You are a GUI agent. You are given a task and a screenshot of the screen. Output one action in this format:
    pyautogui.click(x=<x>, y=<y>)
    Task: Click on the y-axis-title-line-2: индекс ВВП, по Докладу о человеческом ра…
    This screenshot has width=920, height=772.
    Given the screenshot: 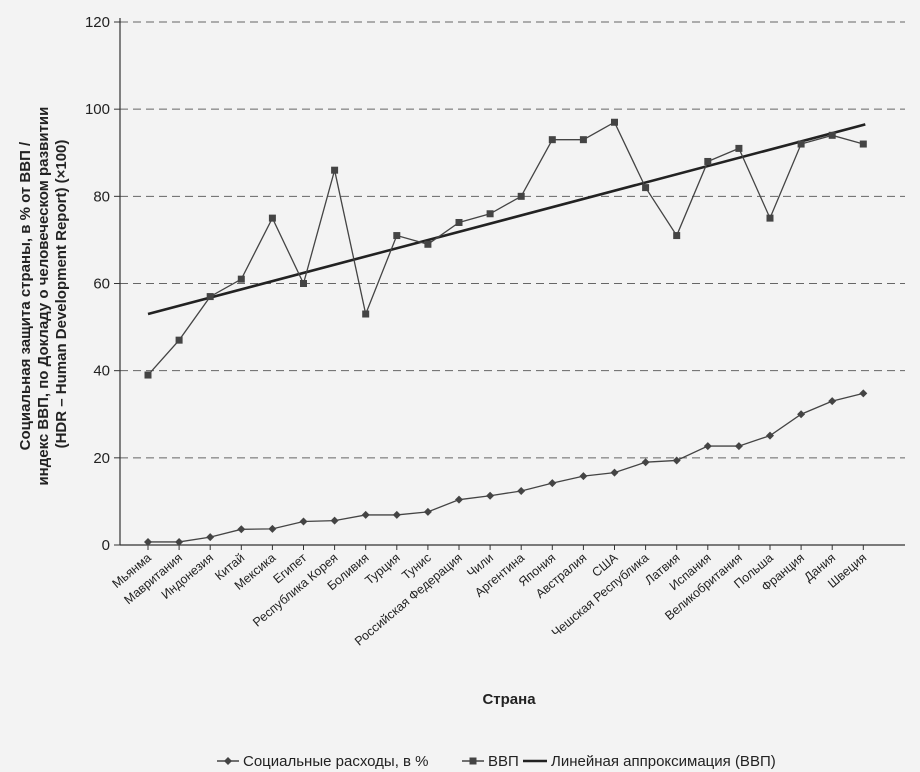 What is the action you would take?
    pyautogui.click(x=43, y=296)
    